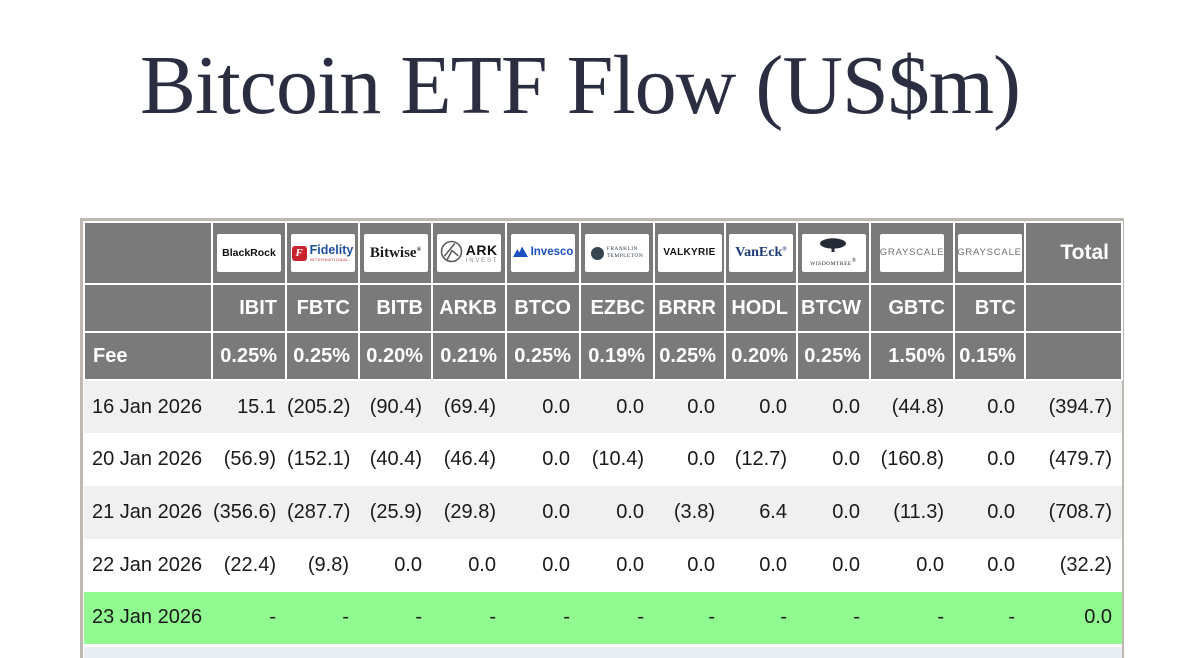 The width and height of the screenshot is (1200, 658). Describe the element at coordinates (833, 247) in the screenshot. I see `wisdomtree-tree-icon` at that location.